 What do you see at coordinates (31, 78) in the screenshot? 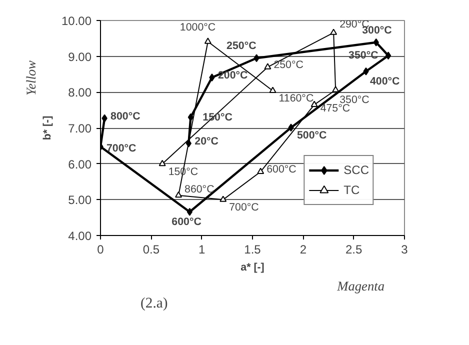
I see `text: Yellow` at bounding box center [31, 78].